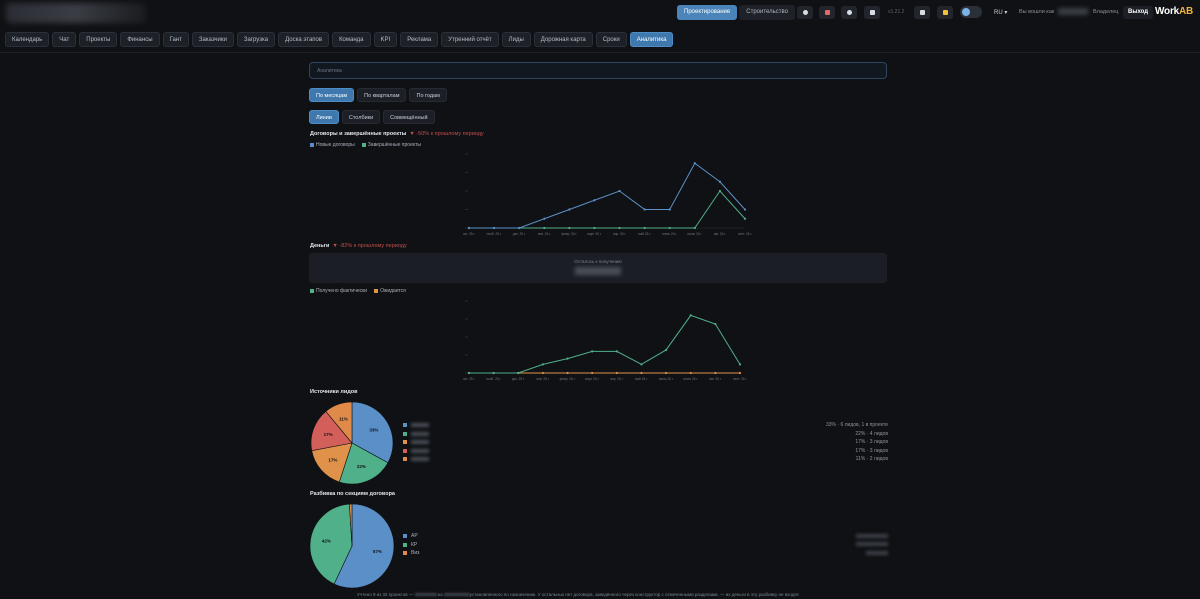 This screenshot has width=1200, height=599. Describe the element at coordinates (175, 39) in the screenshot. I see `tab-4: Гант` at that location.